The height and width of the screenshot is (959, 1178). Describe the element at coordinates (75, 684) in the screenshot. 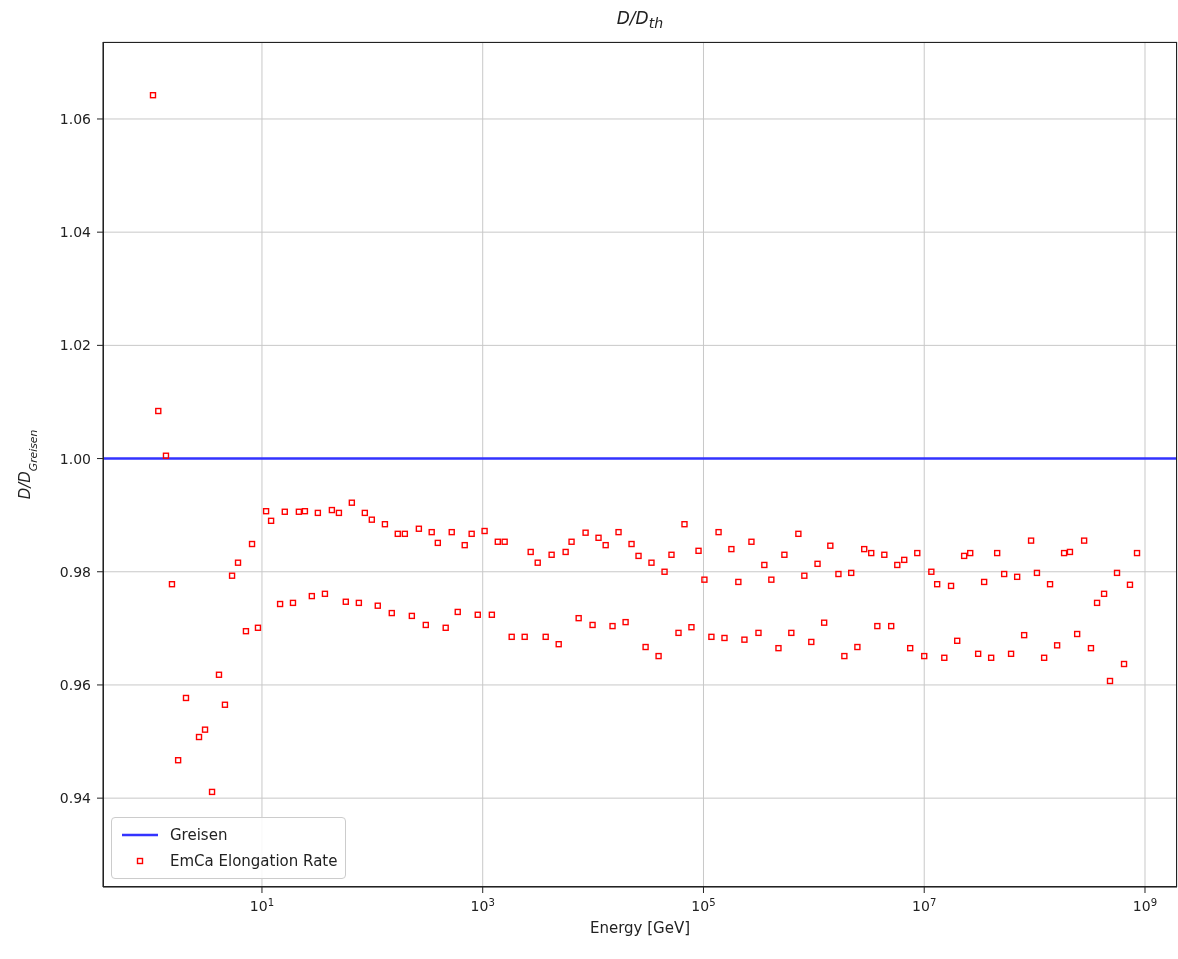

I see `y-tick-label: 0.96` at that location.